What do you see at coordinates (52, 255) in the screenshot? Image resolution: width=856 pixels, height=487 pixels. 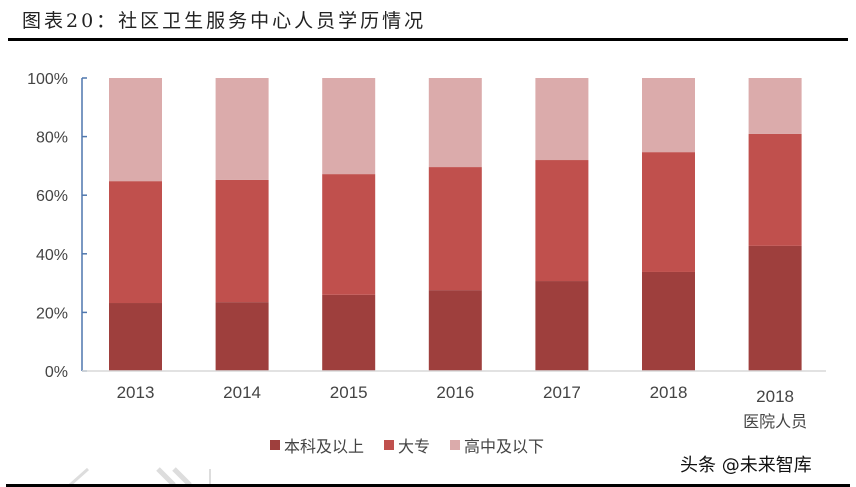 I see `y-tick-label: 40%` at bounding box center [52, 255].